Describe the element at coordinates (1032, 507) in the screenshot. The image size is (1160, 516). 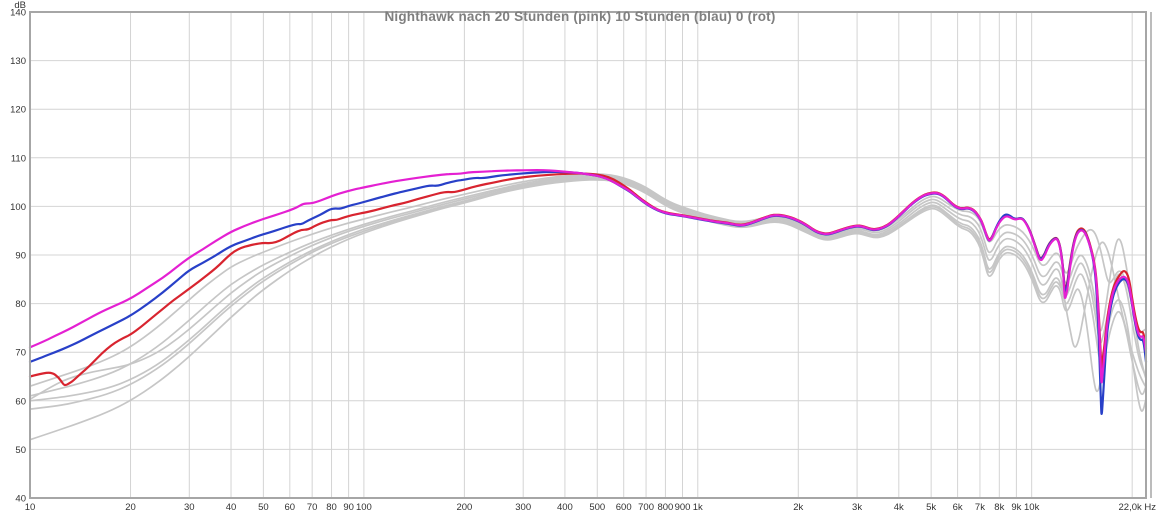
I see `x-axis-tick-label: 10k` at that location.